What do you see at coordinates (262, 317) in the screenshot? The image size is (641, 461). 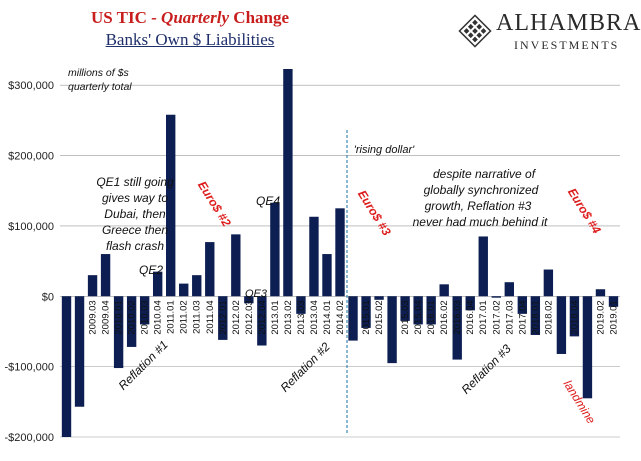 I see `x-tick-label: 2012.04` at bounding box center [262, 317].